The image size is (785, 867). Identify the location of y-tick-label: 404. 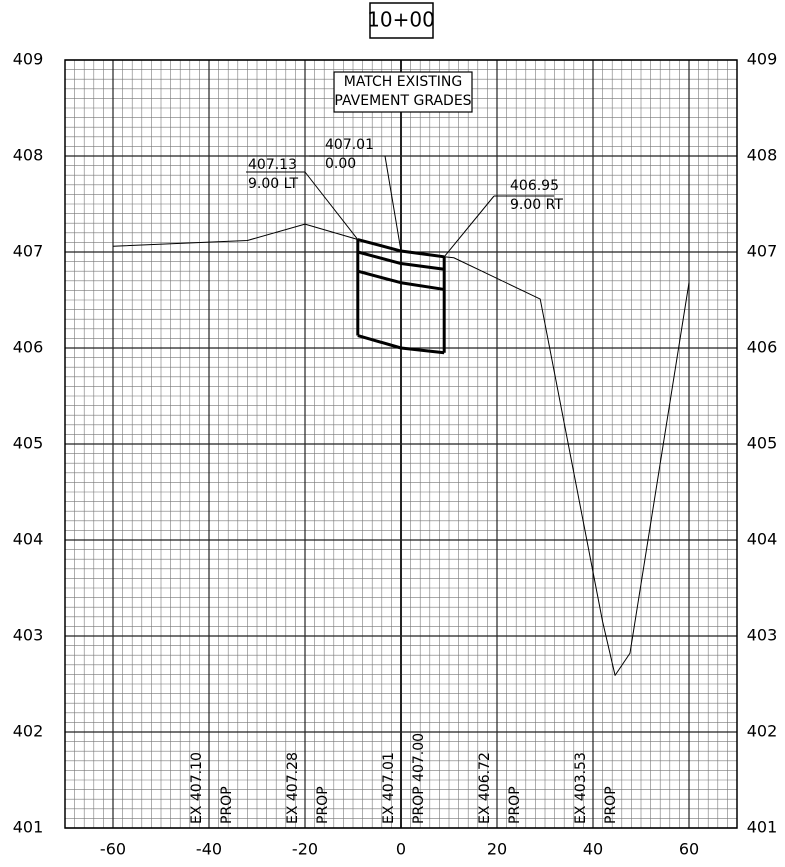
(28, 539).